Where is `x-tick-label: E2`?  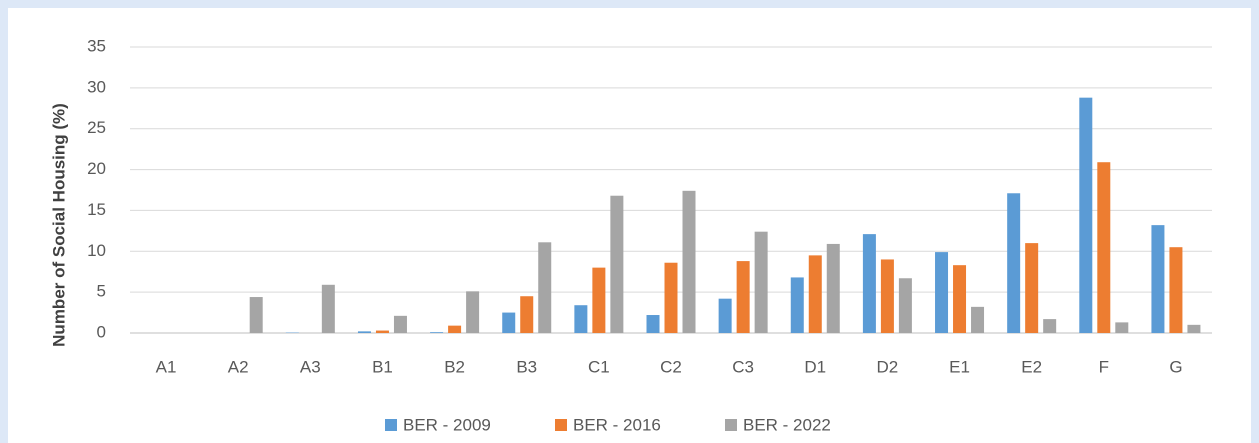
x-tick-label: E2 is located at coordinates (1031, 366).